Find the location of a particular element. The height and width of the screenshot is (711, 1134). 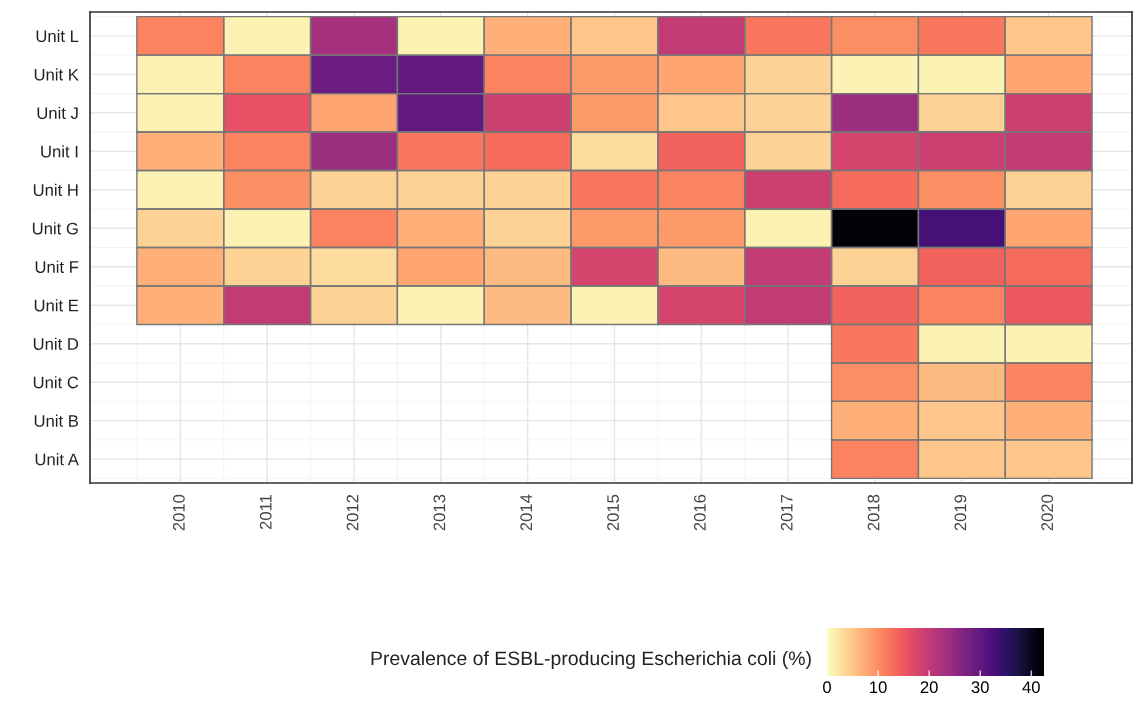

x-tick-label: 2020 is located at coordinates (1047, 512).